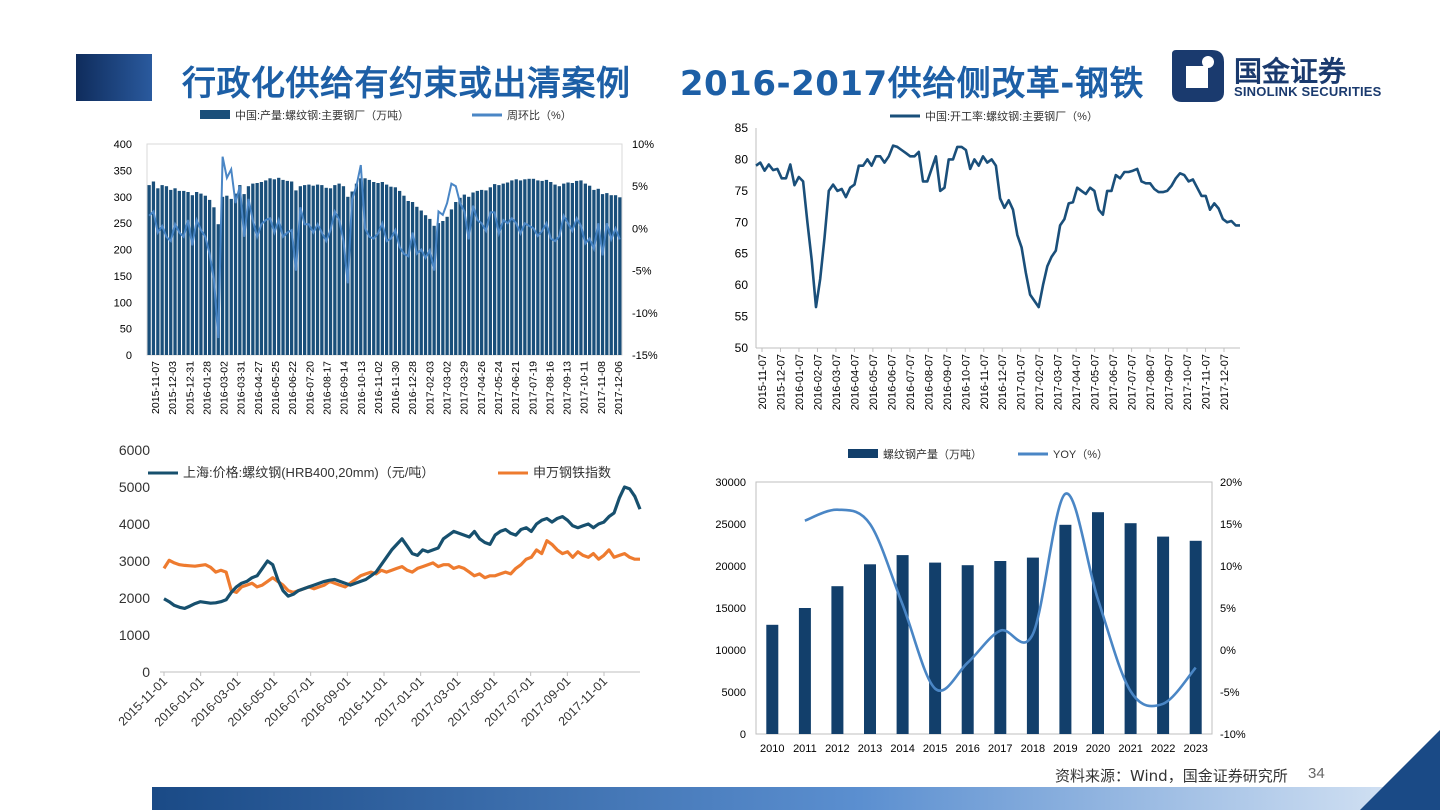 The width and height of the screenshot is (1440, 810). What do you see at coordinates (134, 598) in the screenshot?
I see `y-tick-label: 2000` at bounding box center [134, 598].